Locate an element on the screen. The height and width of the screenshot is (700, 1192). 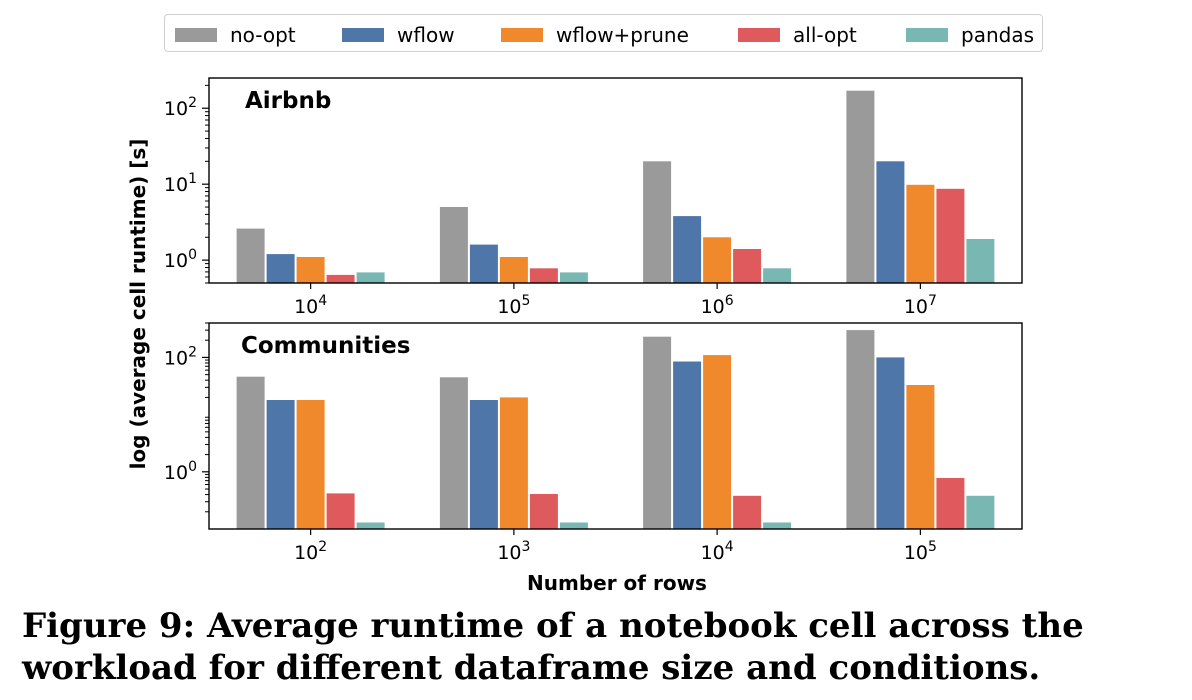
x-tick-label: 102 is located at coordinates (310, 551).